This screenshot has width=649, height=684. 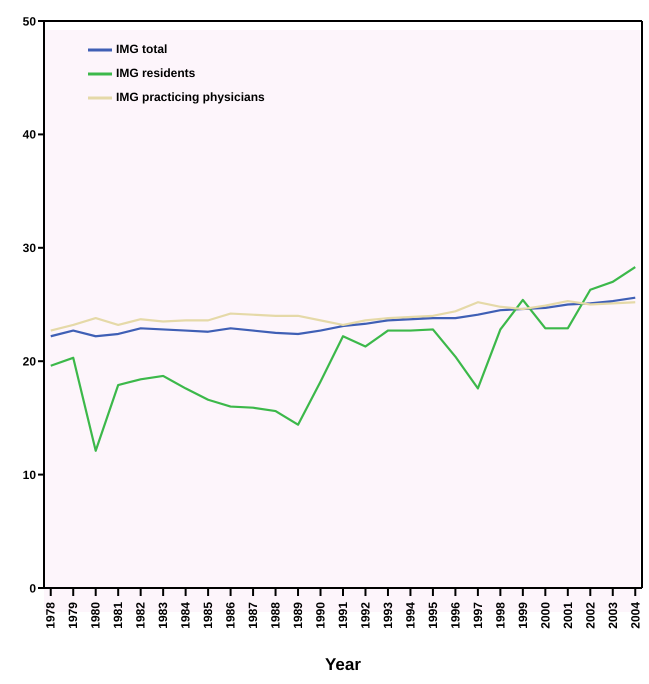 What do you see at coordinates (365, 615) in the screenshot?
I see `x-tick-label: 1992` at bounding box center [365, 615].